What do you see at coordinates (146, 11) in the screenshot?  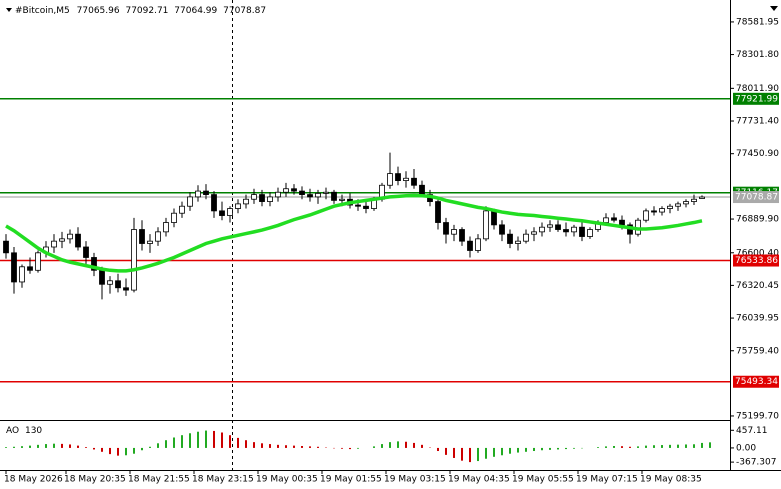 I see `high: 77092.71` at bounding box center [146, 11].